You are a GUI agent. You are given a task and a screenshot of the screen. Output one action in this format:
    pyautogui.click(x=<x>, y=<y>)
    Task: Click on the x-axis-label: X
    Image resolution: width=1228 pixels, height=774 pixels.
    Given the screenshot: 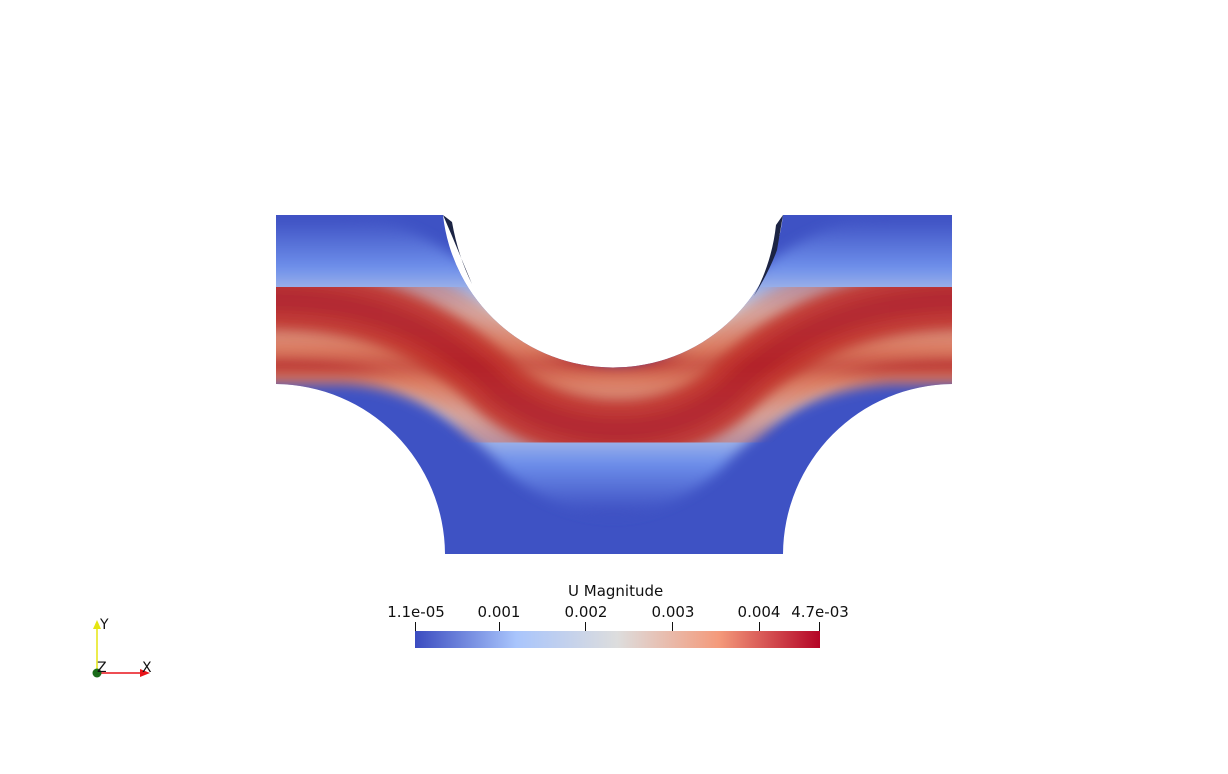 What is the action you would take?
    pyautogui.click(x=147, y=668)
    